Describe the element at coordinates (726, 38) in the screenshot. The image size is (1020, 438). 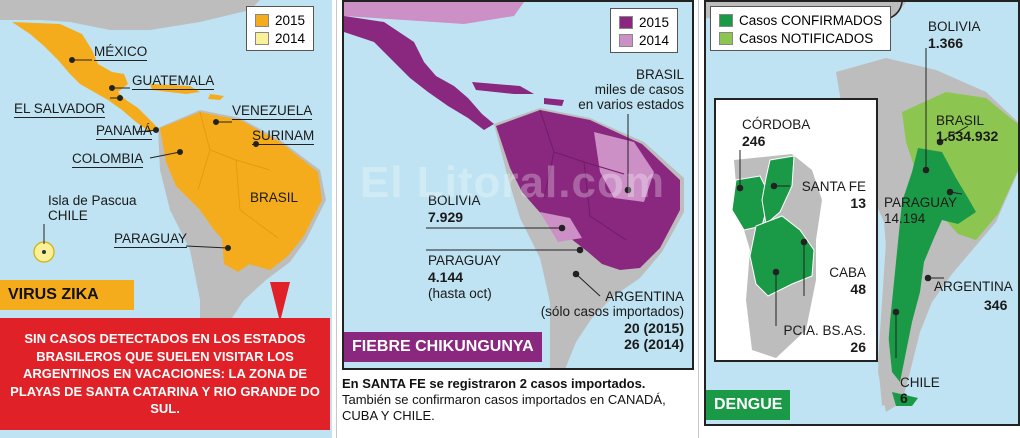
I see `dengue-legend-swatch-notificados` at that location.